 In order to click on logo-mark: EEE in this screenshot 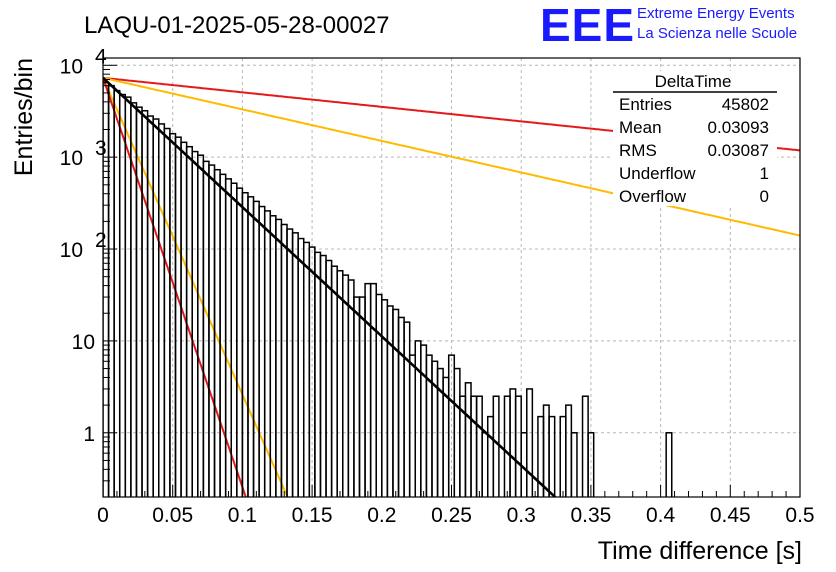, I will do `click(587, 25)`.